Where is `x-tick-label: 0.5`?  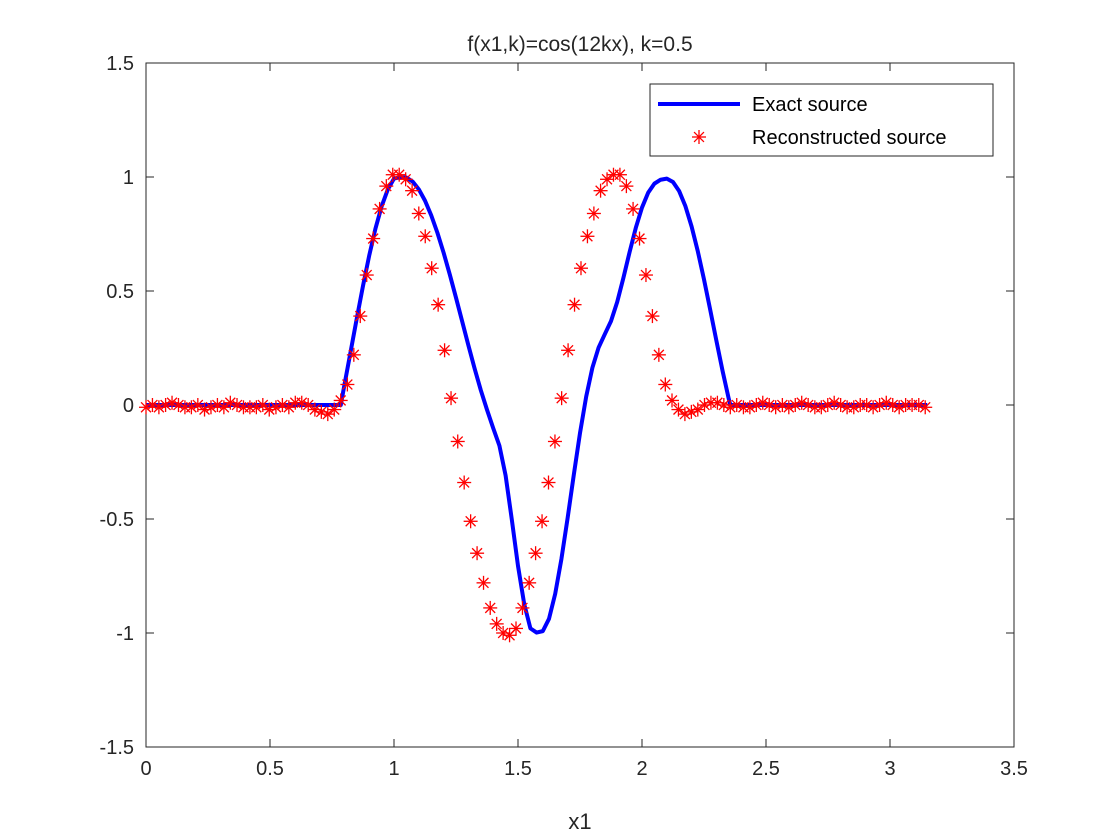
x-tick-label: 0.5 is located at coordinates (270, 769).